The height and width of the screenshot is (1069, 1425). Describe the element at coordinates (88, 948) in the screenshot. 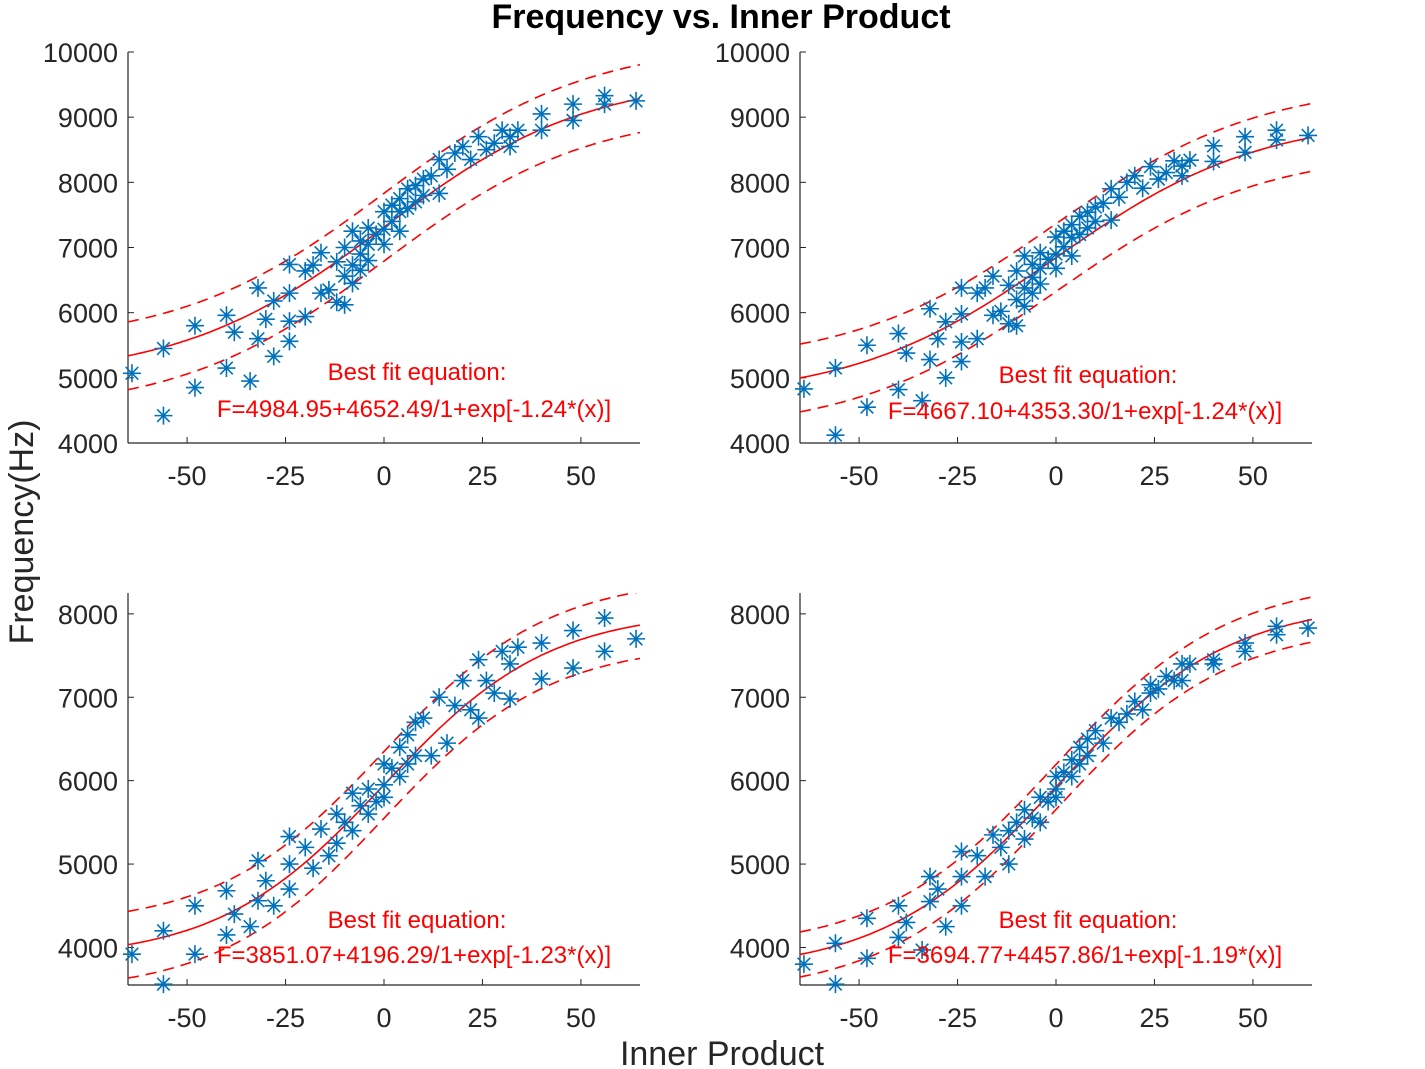

I see `y-tick-label: 4000` at that location.